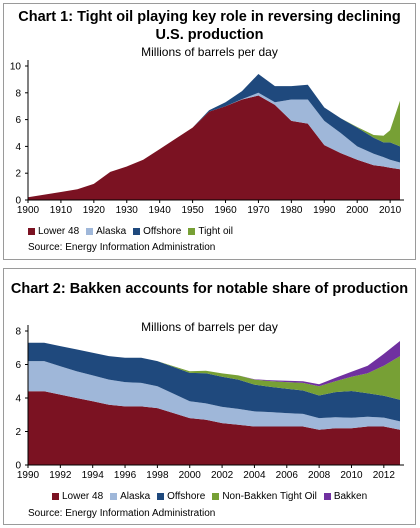 This screenshot has height=528, width=420. Describe the element at coordinates (28, 210) in the screenshot. I see `x-tick-label: 1900` at that location.